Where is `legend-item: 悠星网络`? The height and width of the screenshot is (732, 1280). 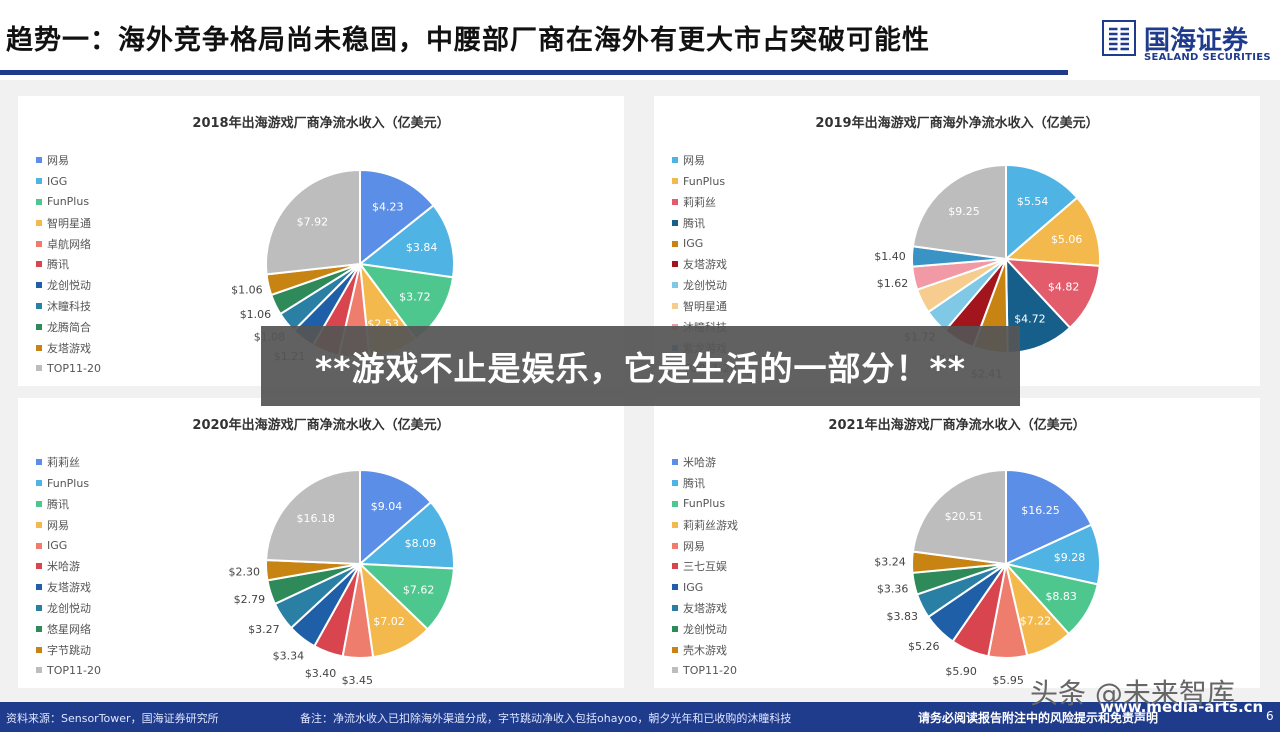
legend-item: 悠星网络 is located at coordinates (68, 628).